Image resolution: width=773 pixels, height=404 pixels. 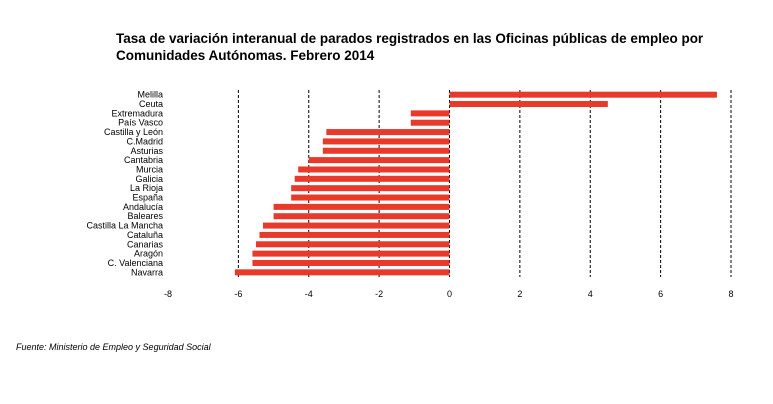 I want to click on x-tick-label: 2, so click(x=519, y=294).